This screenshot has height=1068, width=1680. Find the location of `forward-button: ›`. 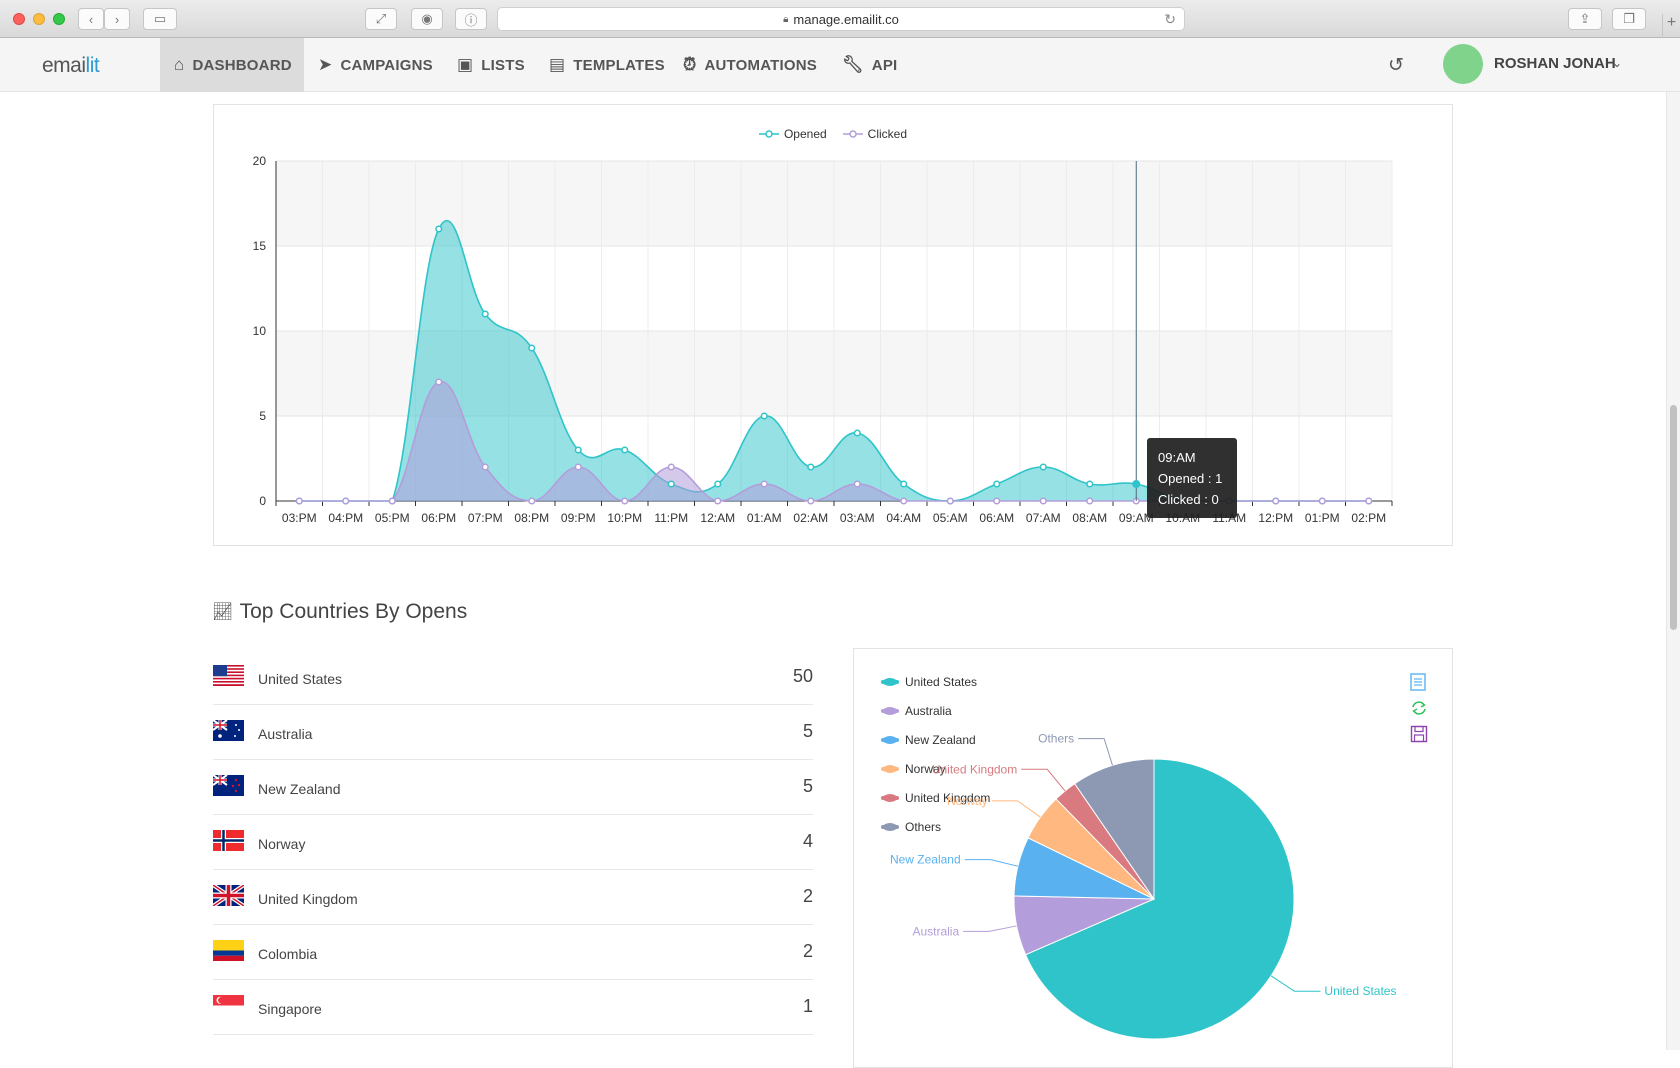

forward-button: › is located at coordinates (117, 19).